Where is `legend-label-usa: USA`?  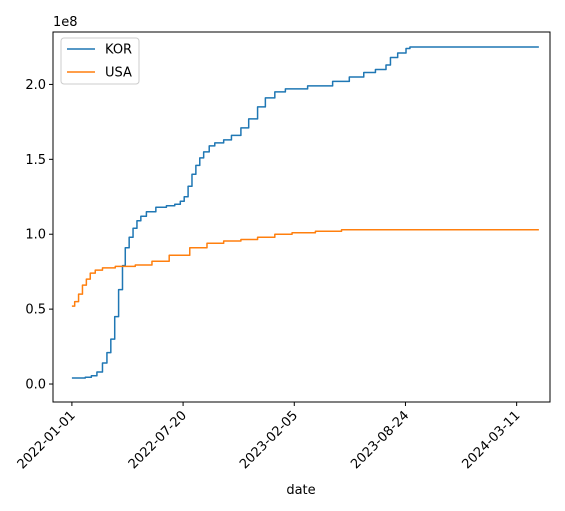 legend-label-usa: USA is located at coordinates (118, 73).